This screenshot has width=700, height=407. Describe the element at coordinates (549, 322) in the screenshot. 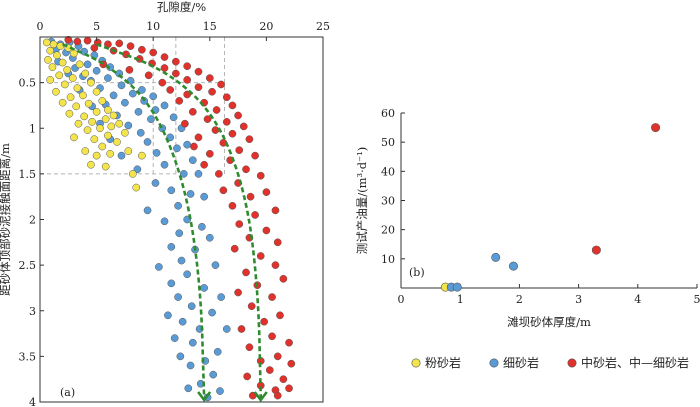

I see `panel-b-x-axis-title: 滩坝砂体厚度/m` at that location.